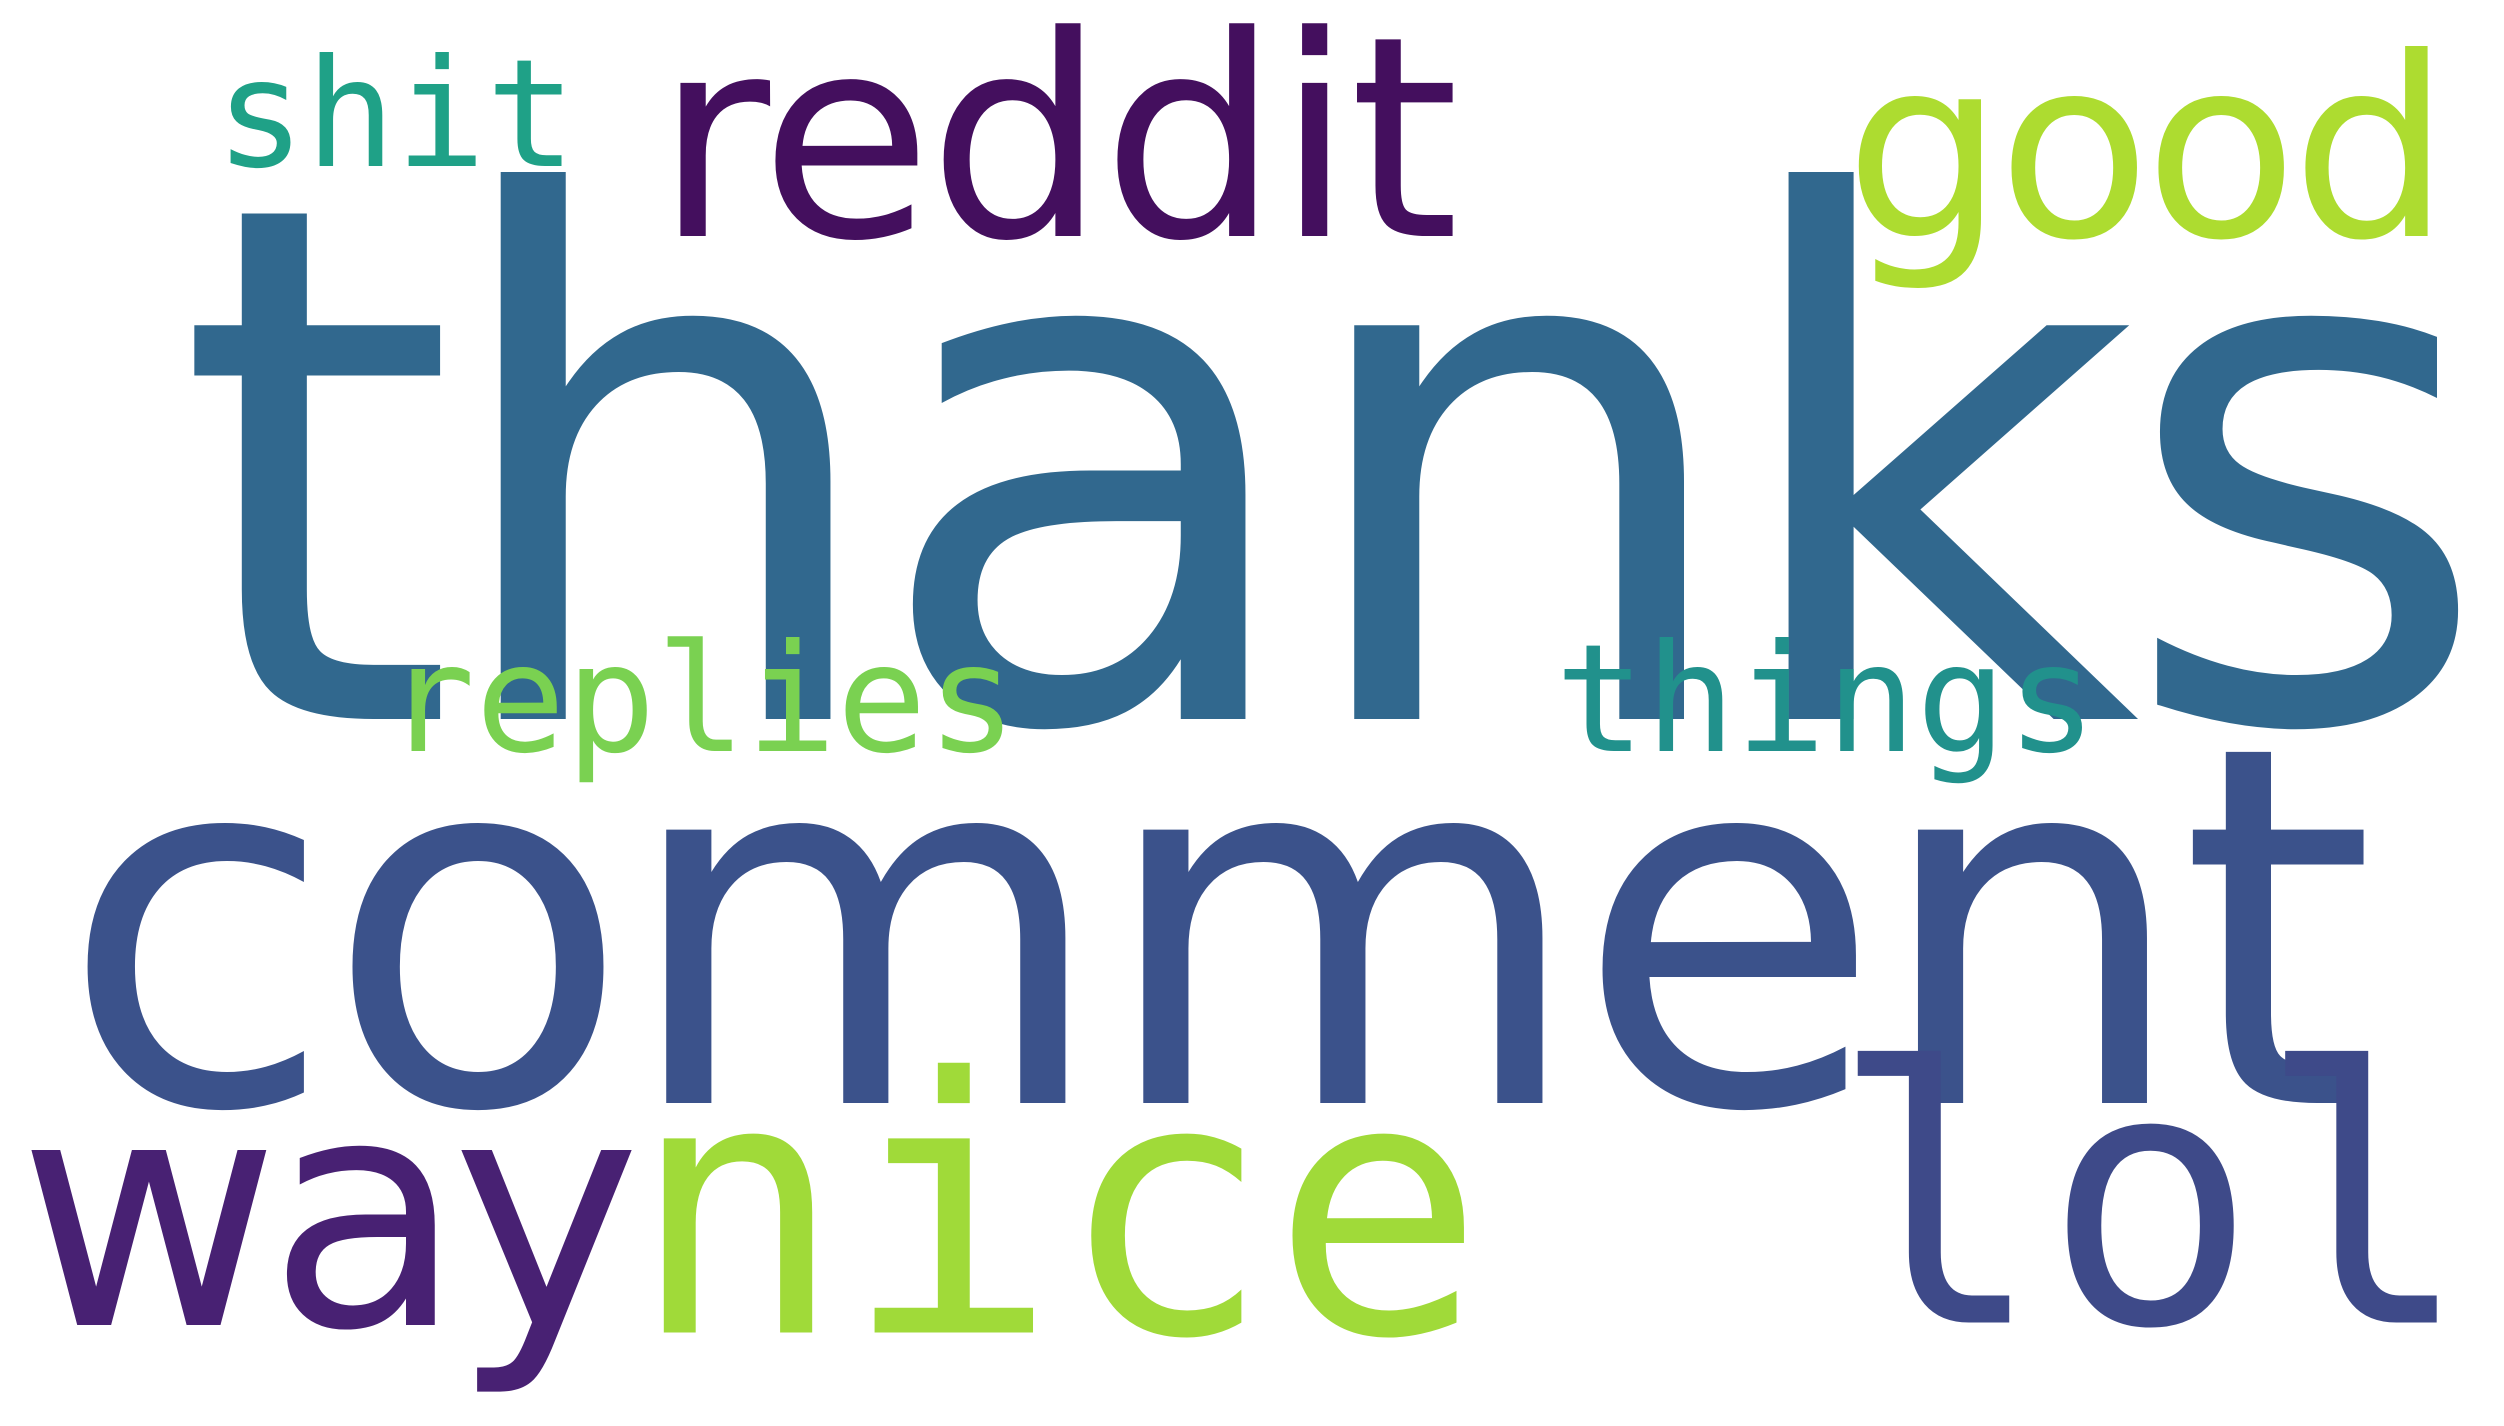 This screenshot has height=1426, width=2504. Describe the element at coordinates (1057, 1209) in the screenshot. I see `word-nice: nice` at that location.